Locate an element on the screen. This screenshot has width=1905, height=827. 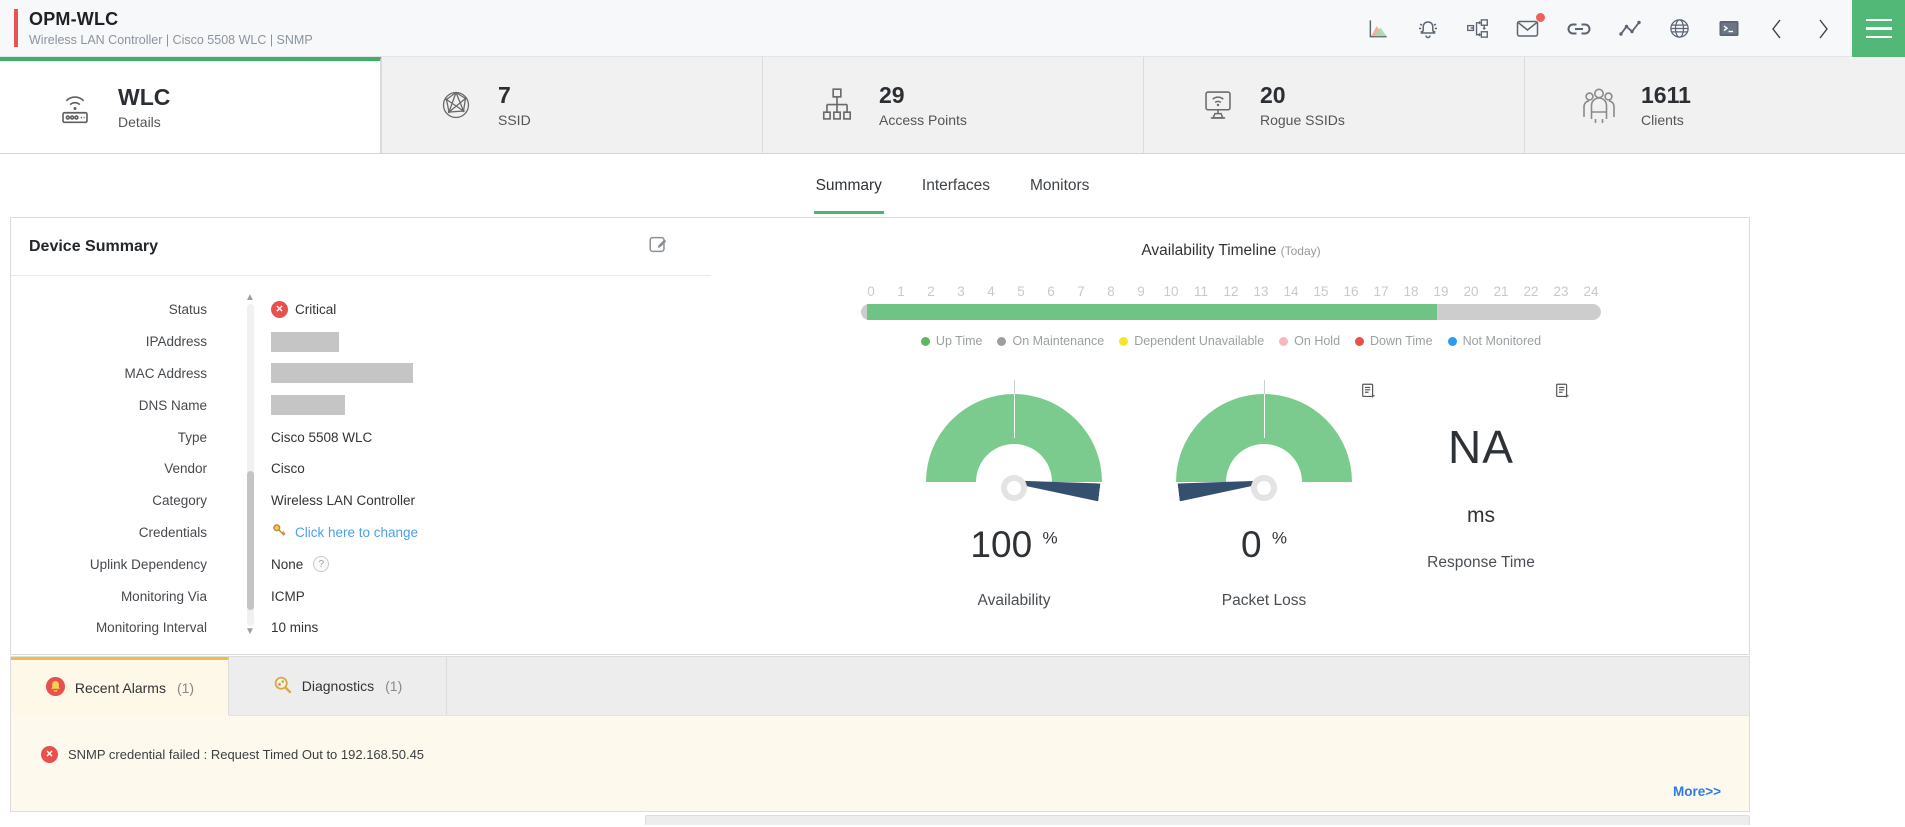
card-ssid: 7 SSID is located at coordinates (571, 105).